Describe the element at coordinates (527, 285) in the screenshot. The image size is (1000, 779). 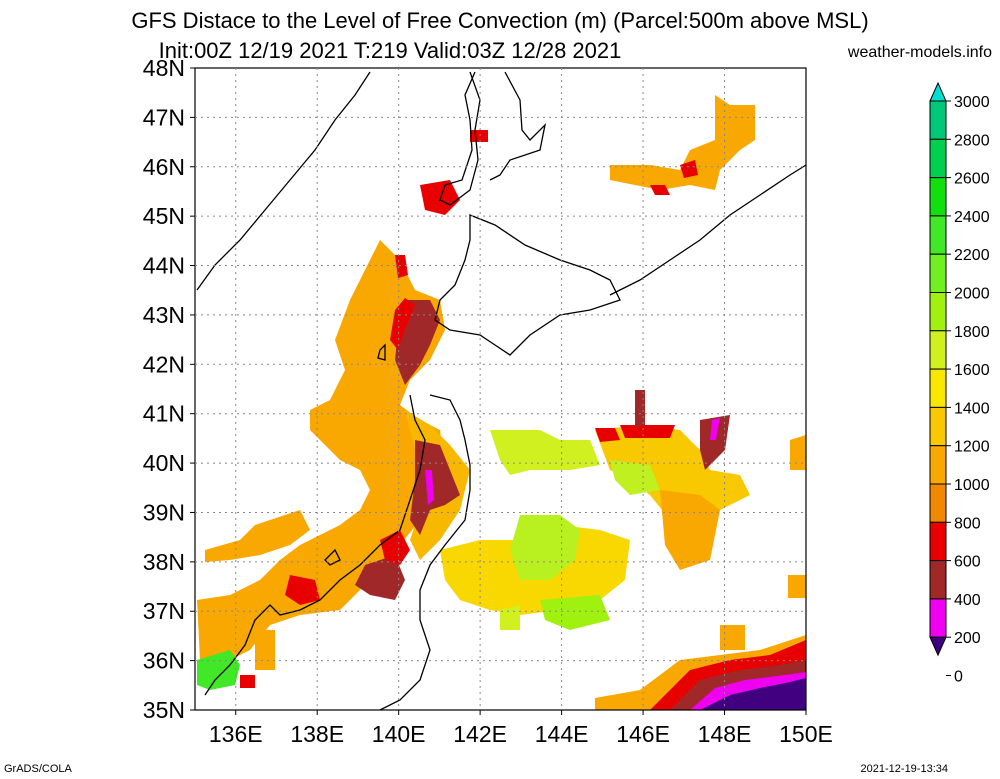
I see `coastline-hokkaido` at that location.